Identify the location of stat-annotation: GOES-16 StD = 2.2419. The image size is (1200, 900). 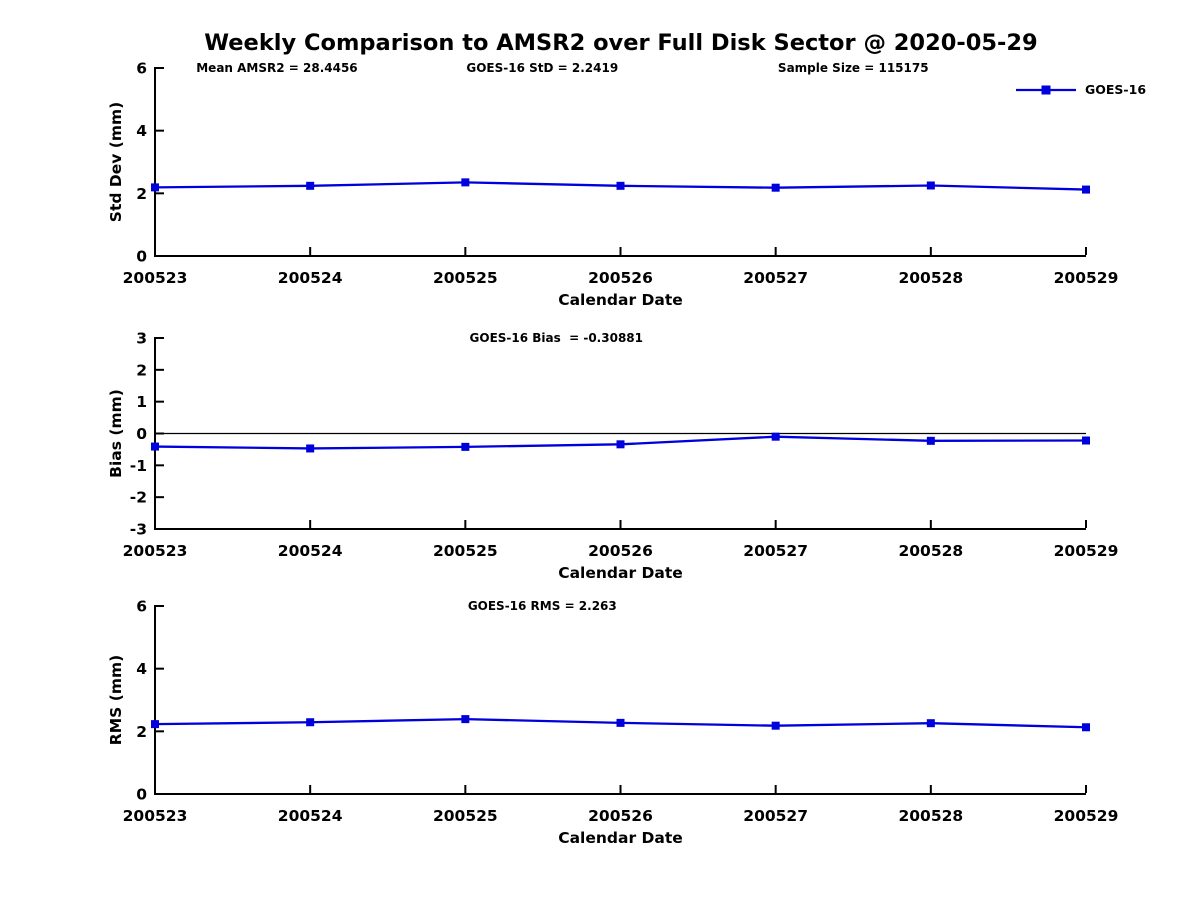
(542, 68).